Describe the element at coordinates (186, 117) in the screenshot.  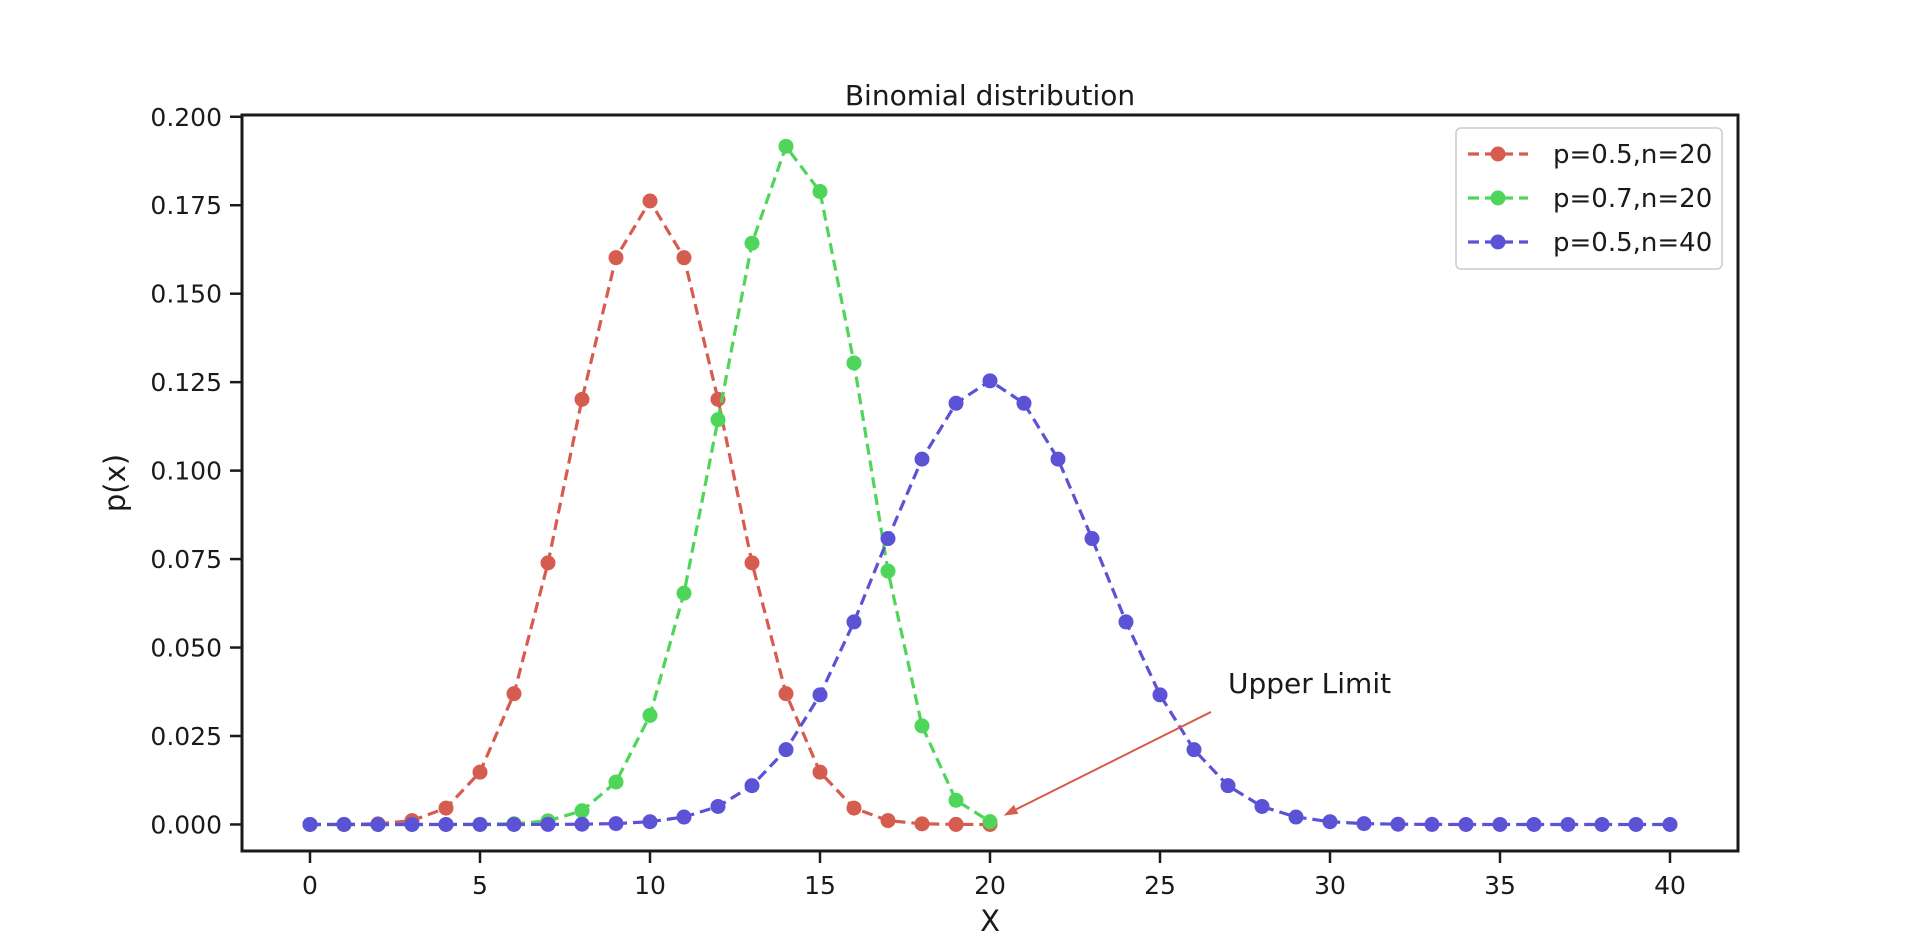
I see `y-tick-label: 0.200` at that location.